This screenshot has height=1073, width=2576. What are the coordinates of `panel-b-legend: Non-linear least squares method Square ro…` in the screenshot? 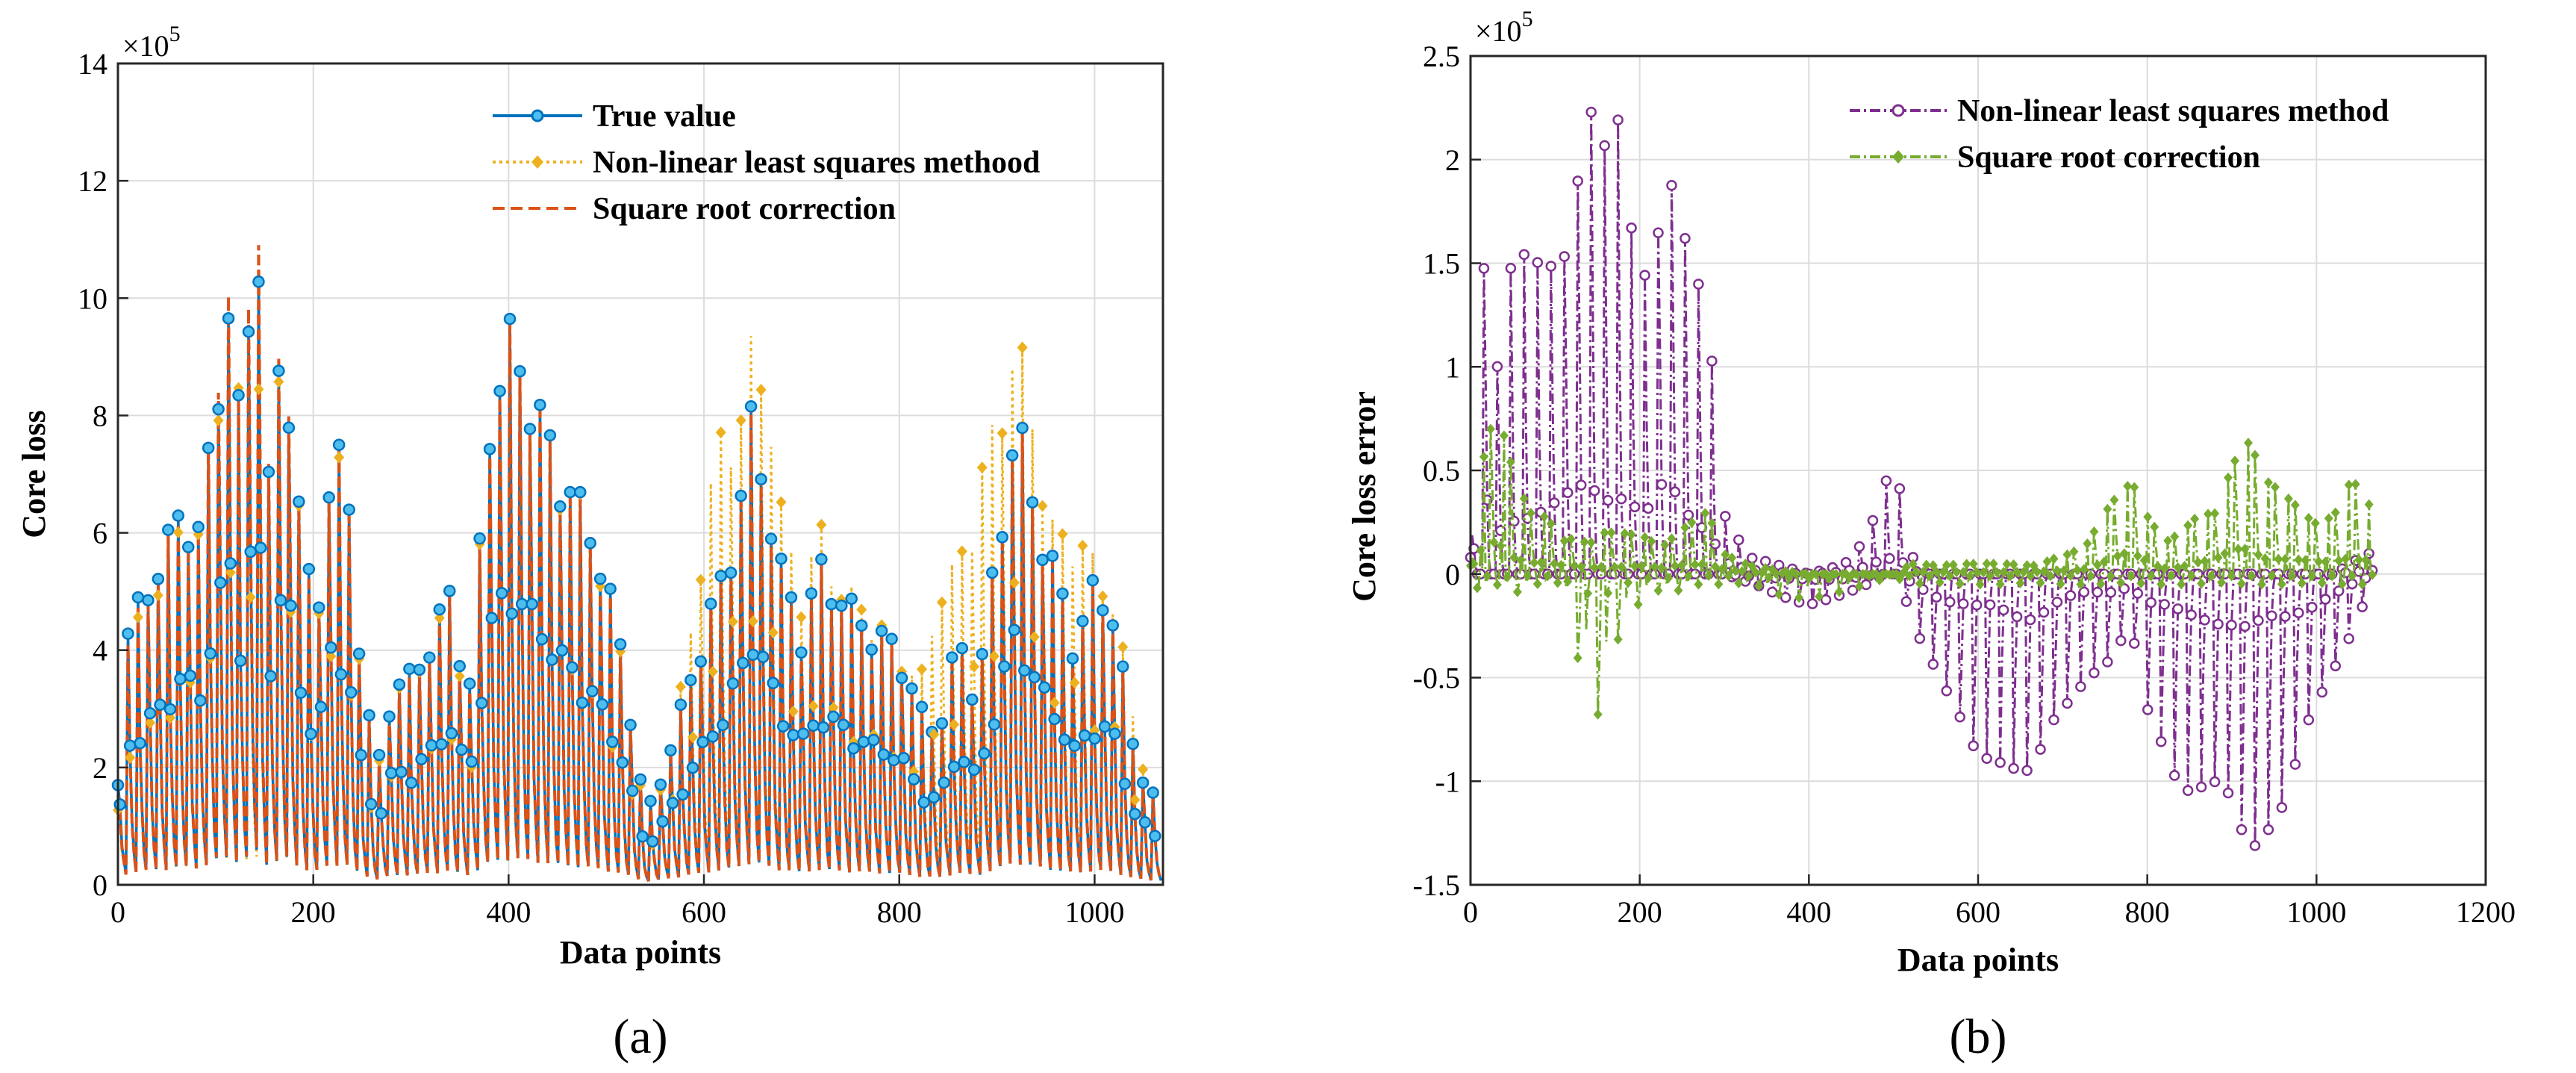 It's located at (2119, 134).